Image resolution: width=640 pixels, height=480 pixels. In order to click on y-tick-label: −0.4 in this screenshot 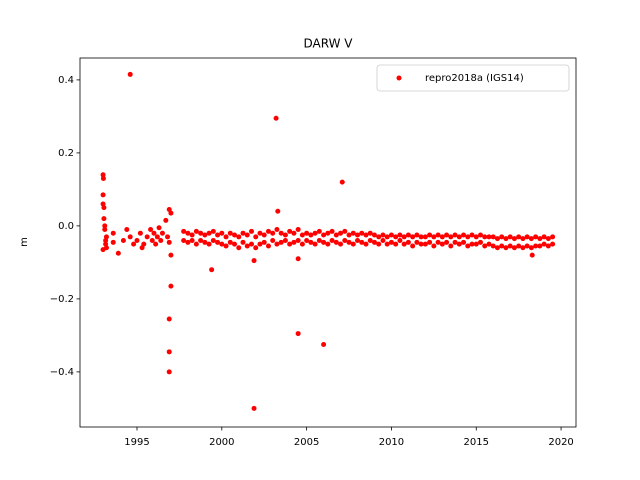, I will do `click(62, 372)`.